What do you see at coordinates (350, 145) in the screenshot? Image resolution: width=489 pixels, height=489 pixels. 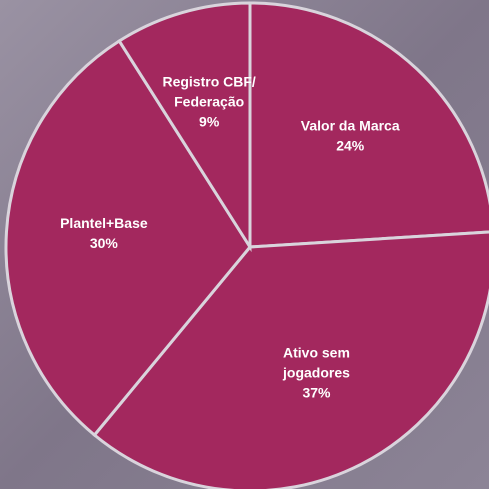 I see `value-label: 24%` at bounding box center [350, 145].